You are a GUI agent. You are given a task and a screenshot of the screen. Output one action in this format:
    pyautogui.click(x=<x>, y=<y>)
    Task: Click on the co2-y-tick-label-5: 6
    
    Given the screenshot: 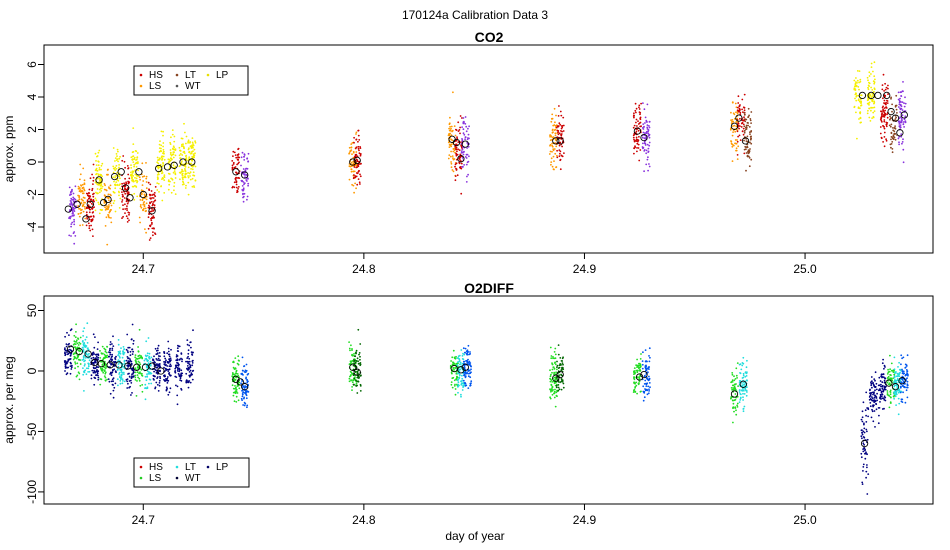 What is the action you would take?
    pyautogui.click(x=32, y=64)
    